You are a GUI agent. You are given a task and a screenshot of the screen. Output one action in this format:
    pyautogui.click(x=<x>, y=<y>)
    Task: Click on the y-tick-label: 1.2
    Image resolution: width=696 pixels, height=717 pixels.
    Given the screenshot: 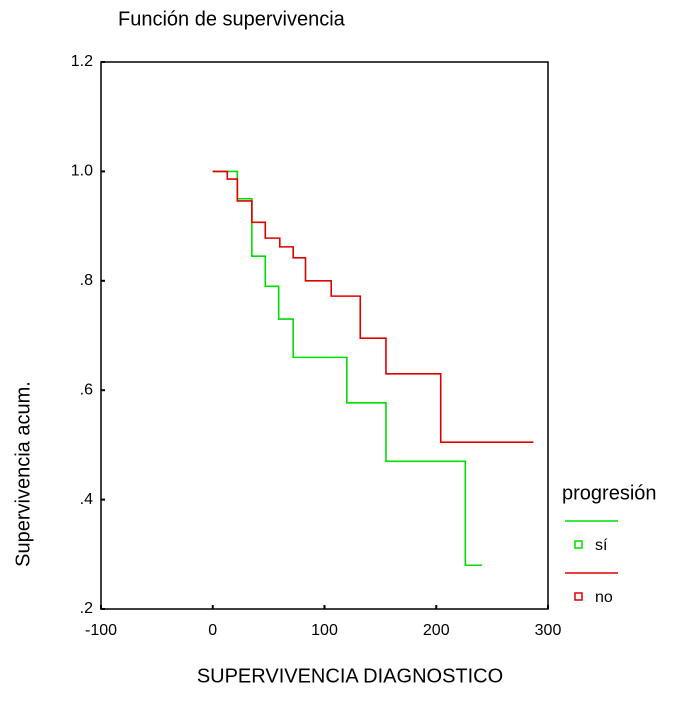 What is the action you would take?
    pyautogui.click(x=82, y=61)
    